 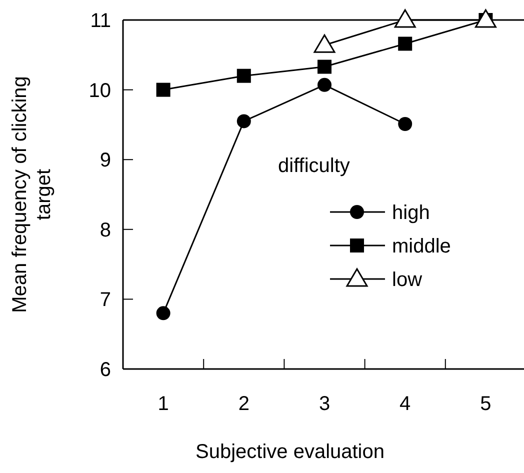 I want to click on legend-title: difficulty, so click(x=314, y=166).